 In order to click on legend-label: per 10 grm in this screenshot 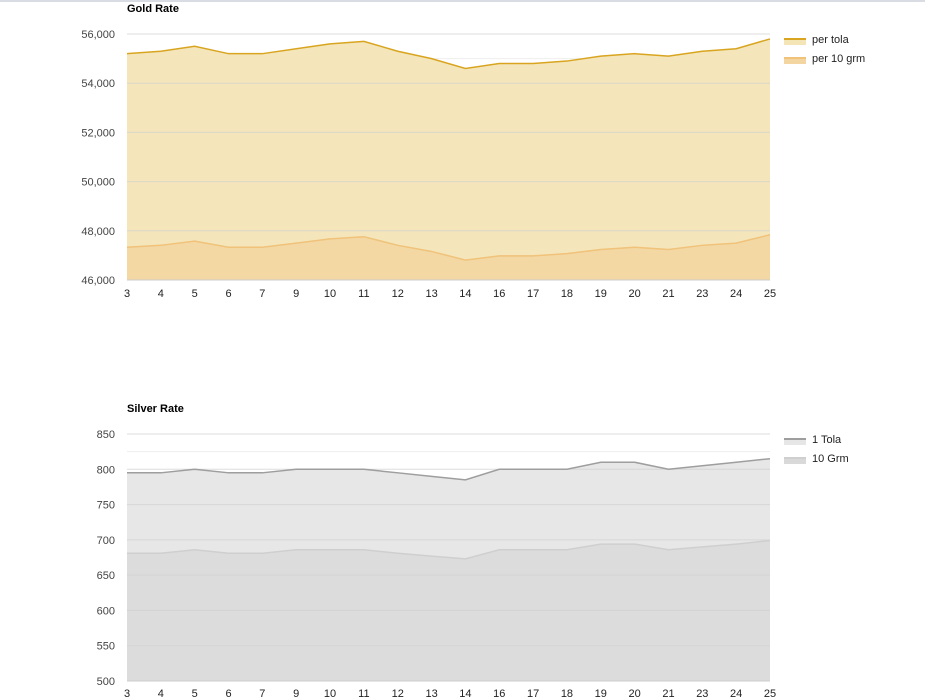, I will do `click(838, 59)`.